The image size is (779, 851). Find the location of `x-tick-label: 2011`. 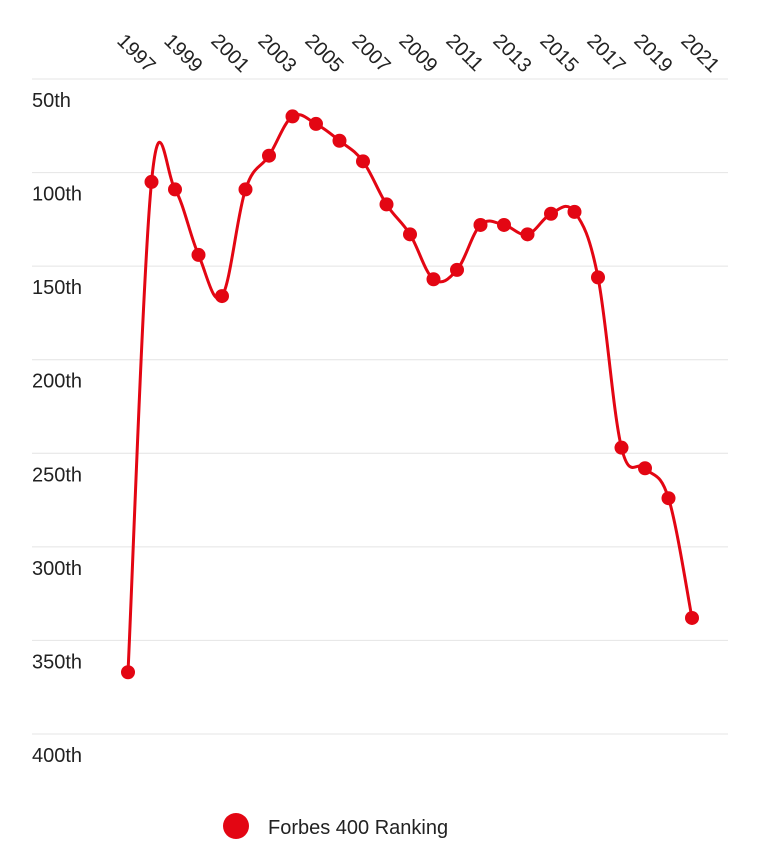

x-tick-label: 2011 is located at coordinates (464, 53).